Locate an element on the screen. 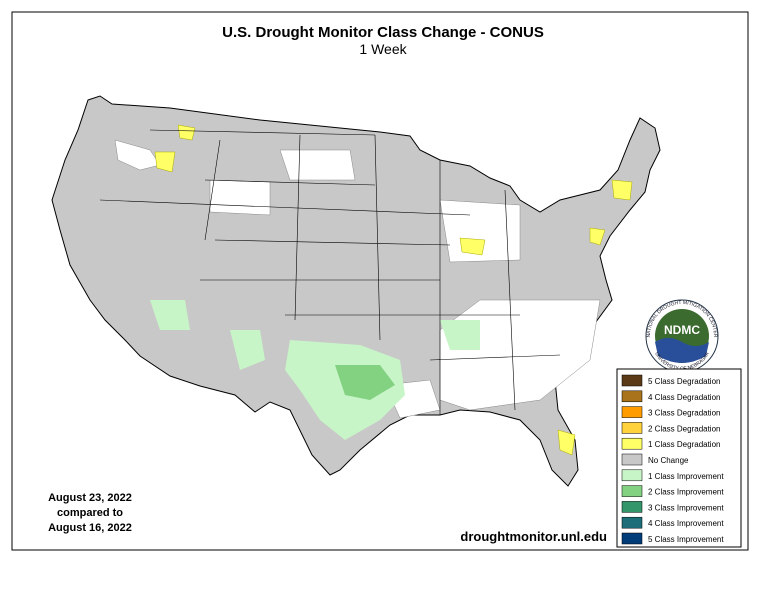 This screenshot has width=767, height=598. legend-label: 2 Class Degradation is located at coordinates (684, 428).